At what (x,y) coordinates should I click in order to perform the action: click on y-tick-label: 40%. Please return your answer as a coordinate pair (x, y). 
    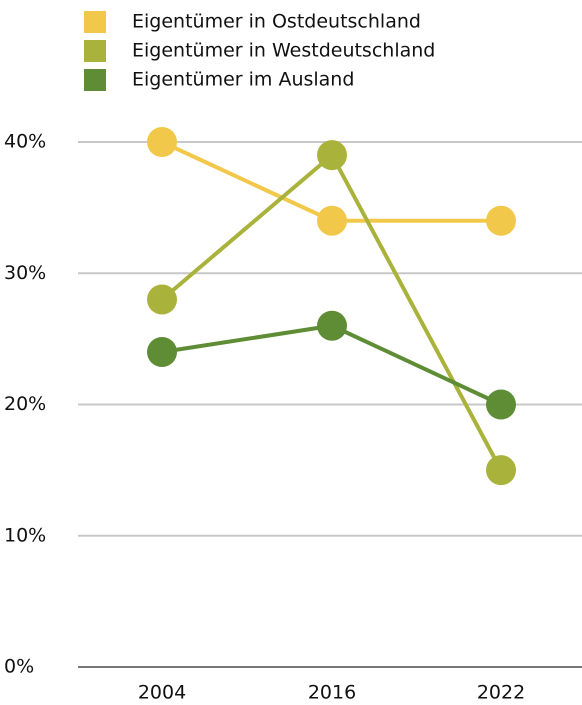
    Looking at the image, I should click on (25, 142).